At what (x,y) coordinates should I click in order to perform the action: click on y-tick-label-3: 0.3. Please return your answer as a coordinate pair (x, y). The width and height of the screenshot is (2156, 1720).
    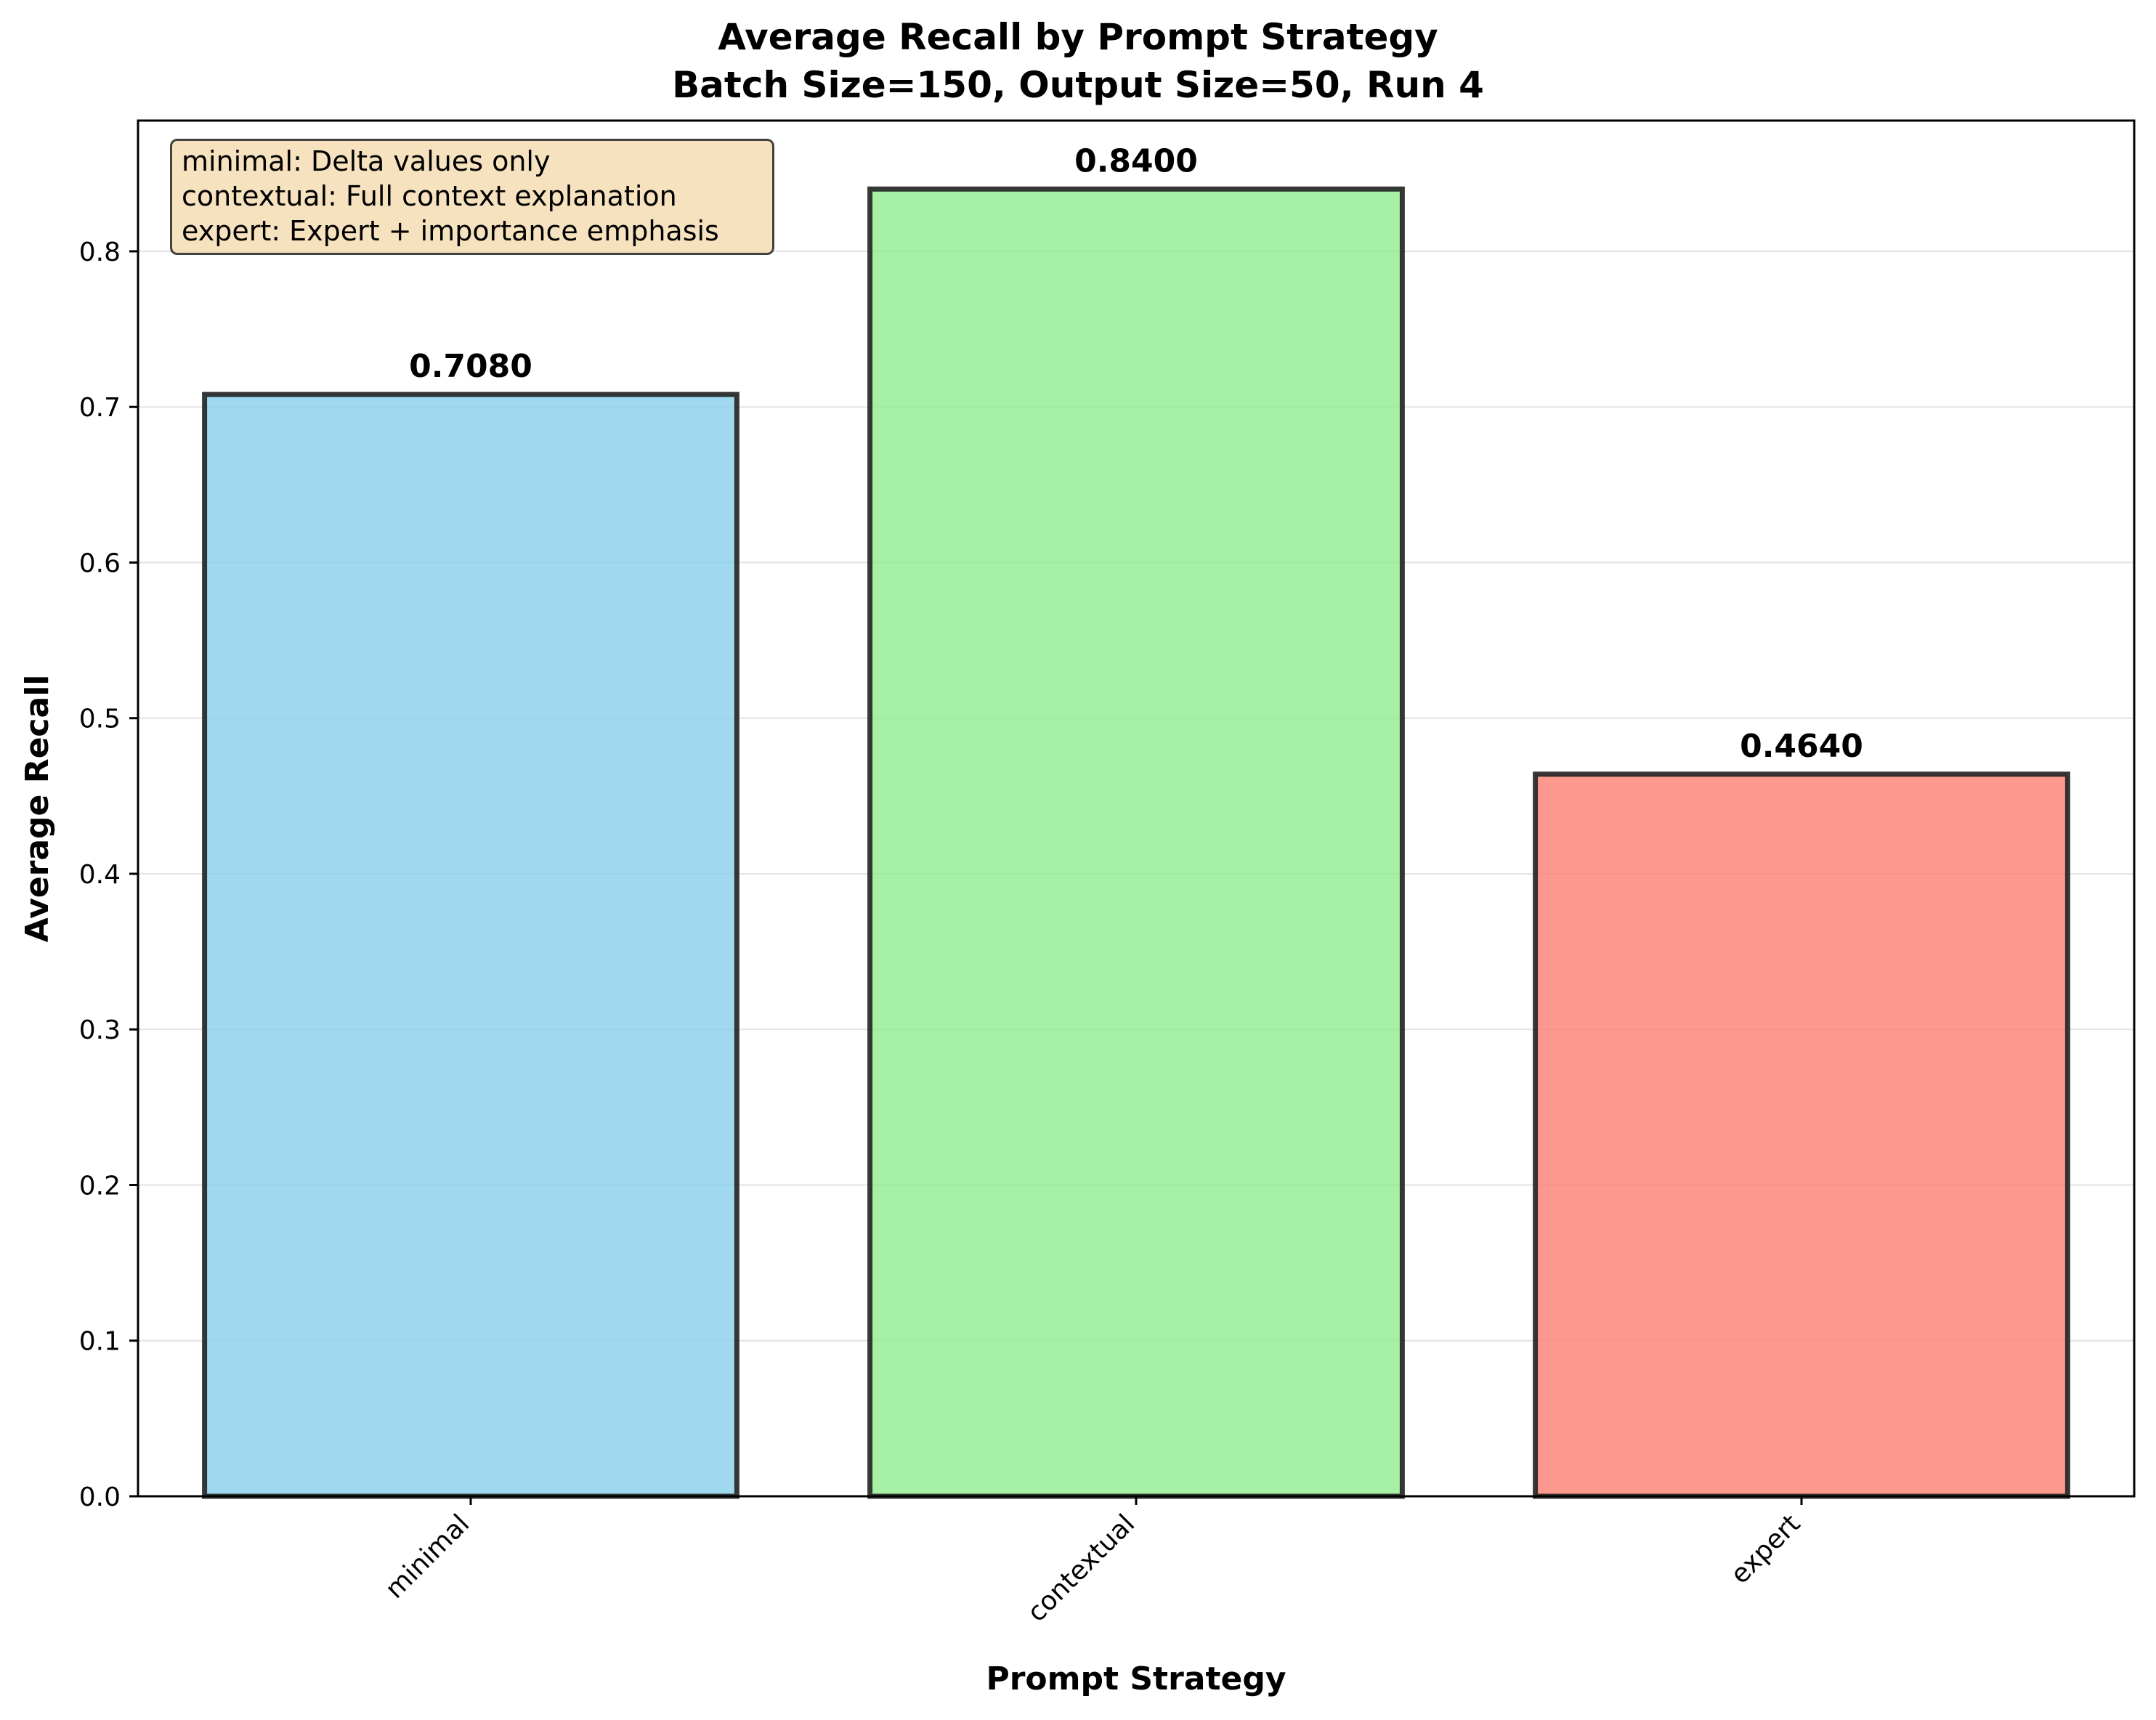
    Looking at the image, I should click on (100, 1030).